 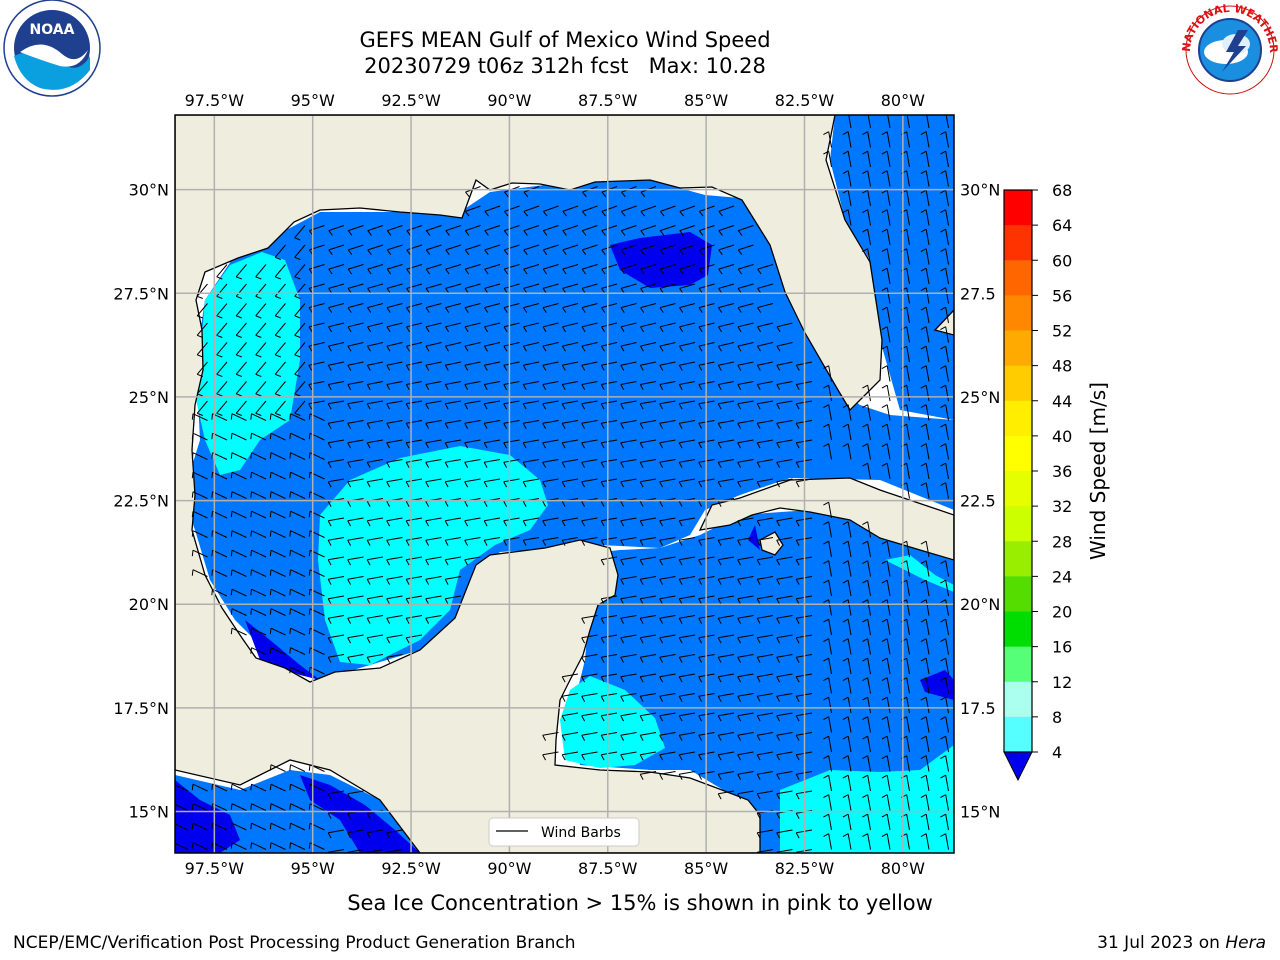 I want to click on colorbar-segment, so click(x=1018, y=699).